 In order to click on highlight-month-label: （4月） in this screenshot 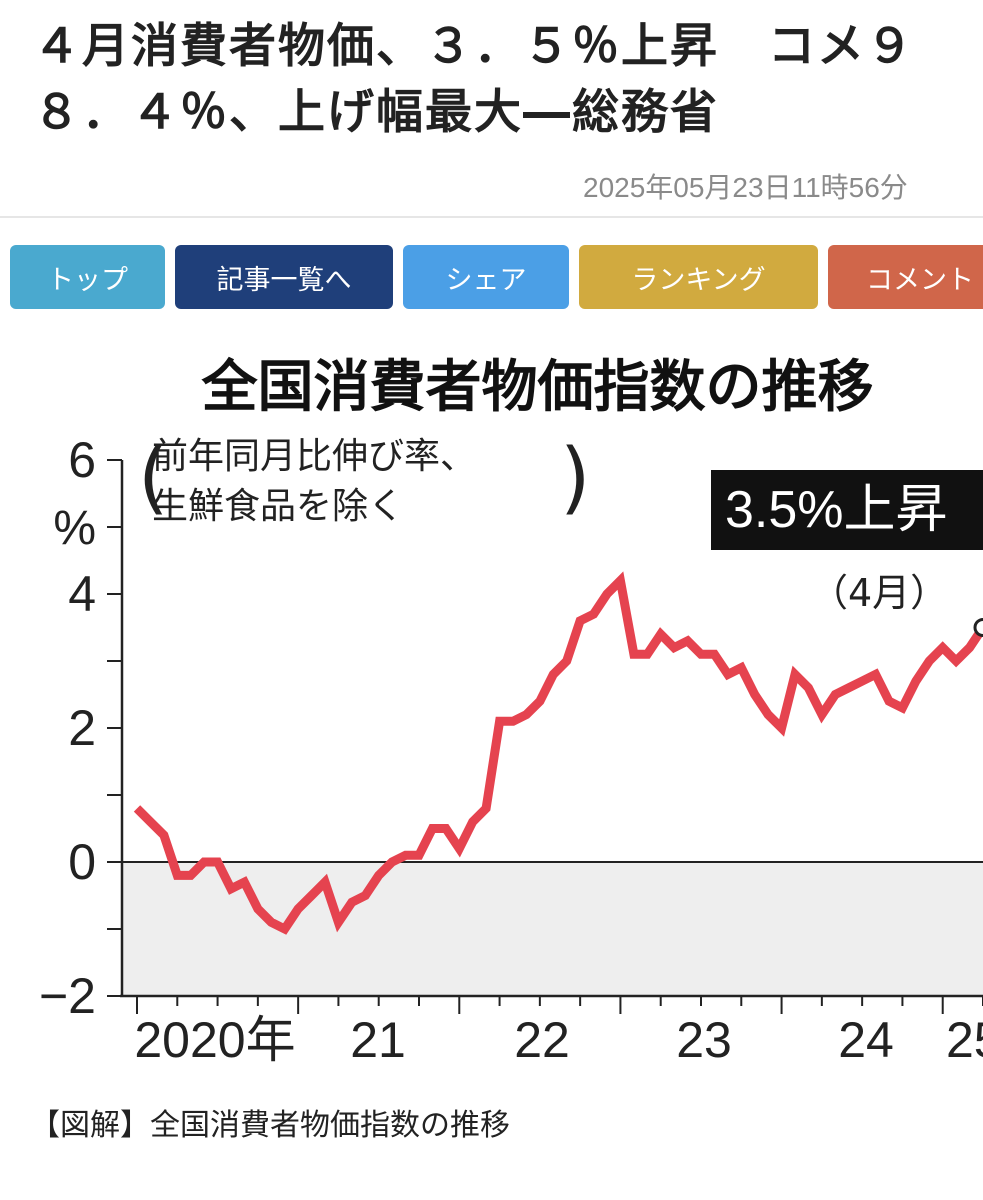, I will do `click(879, 593)`.